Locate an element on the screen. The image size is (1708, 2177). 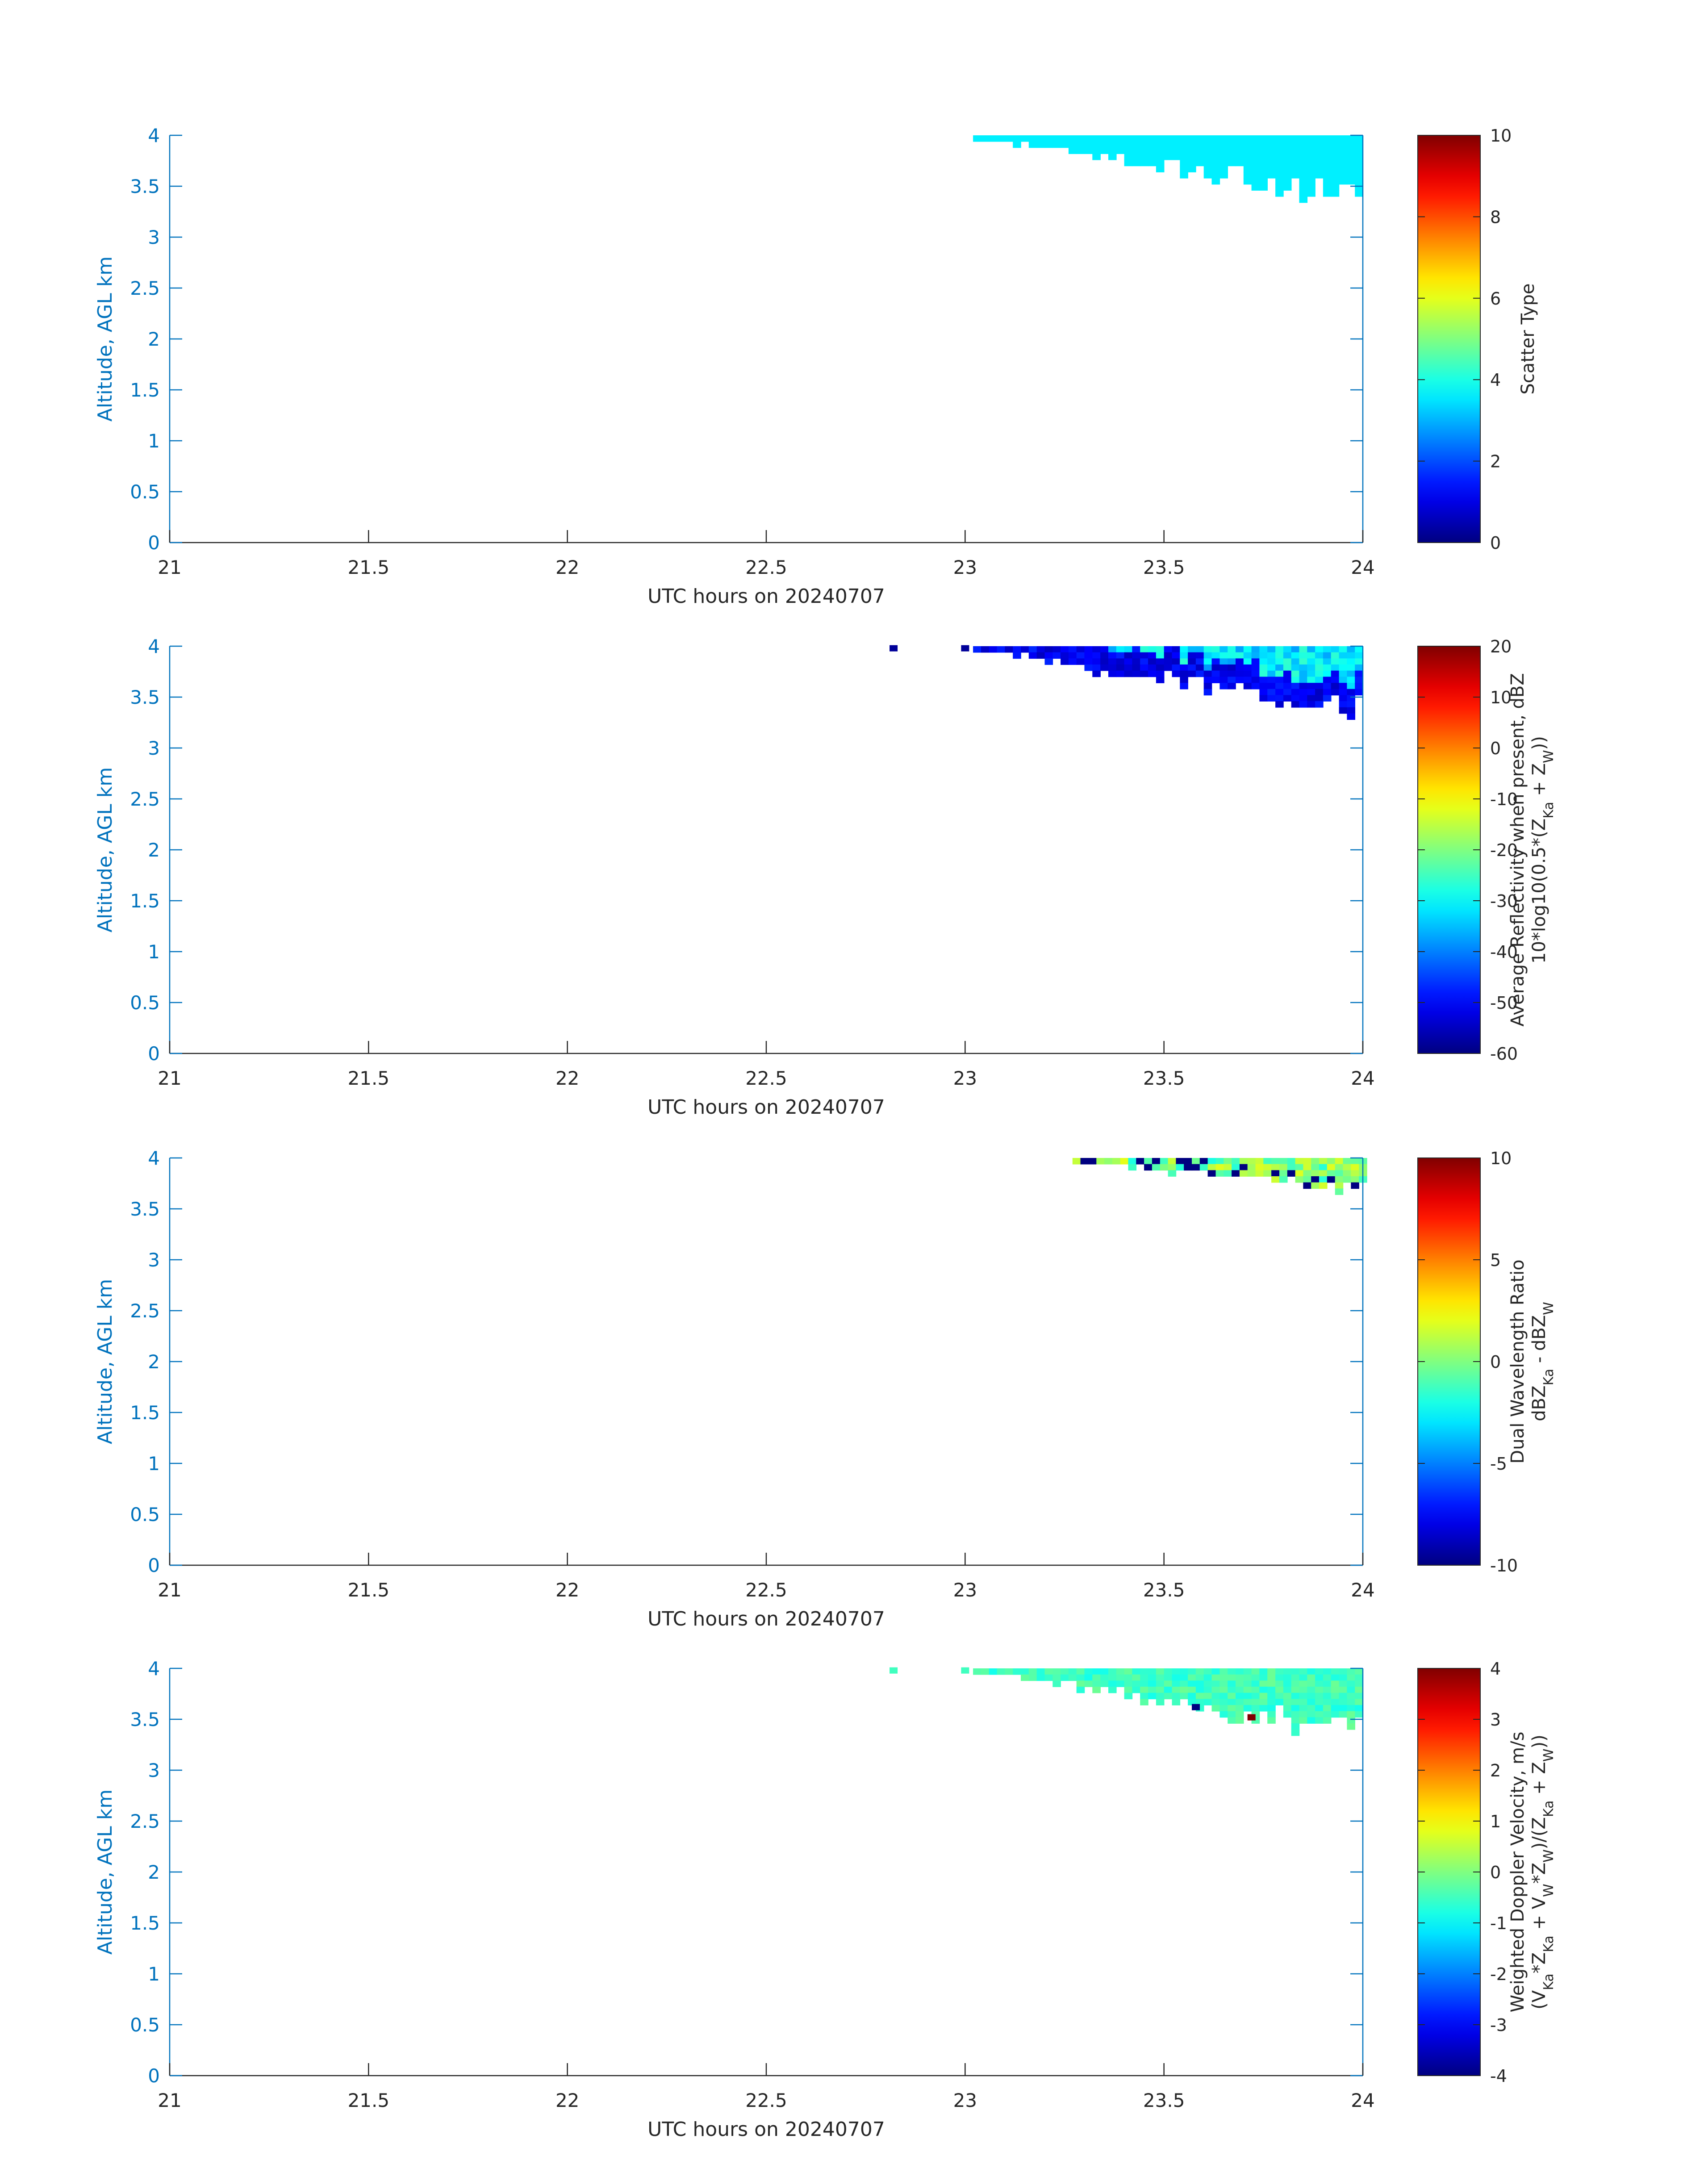
colorbar-tick-label: 0 is located at coordinates (1495, 1362).